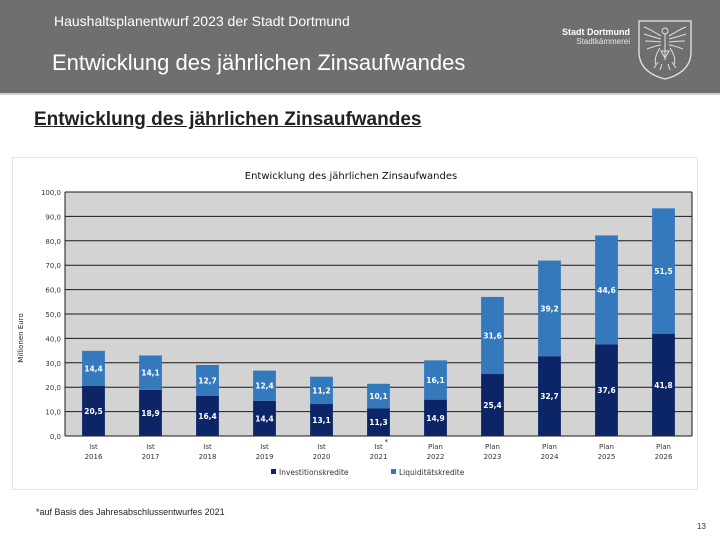  Describe the element at coordinates (259, 62) in the screenshot. I see `header-title: Entwicklung des jährlichen Zinsaufwandes` at that location.